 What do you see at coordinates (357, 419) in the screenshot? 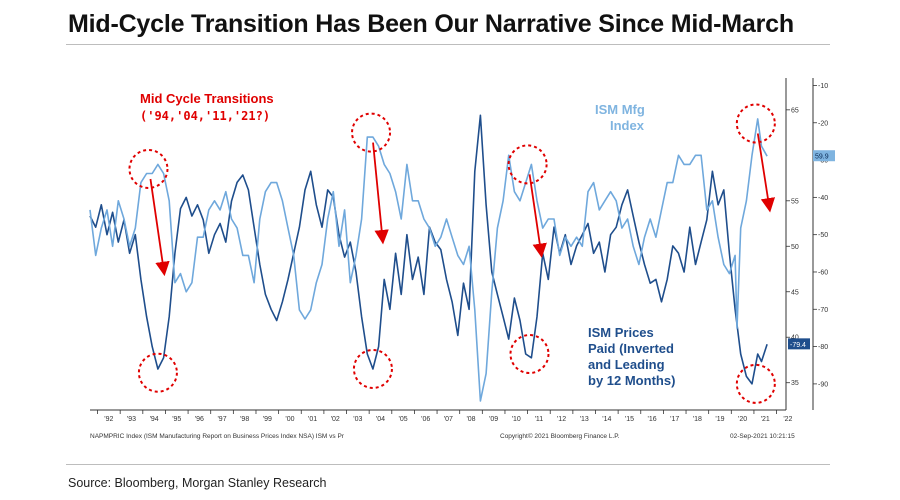
I see `x-tick-label: '03` at bounding box center [357, 419].